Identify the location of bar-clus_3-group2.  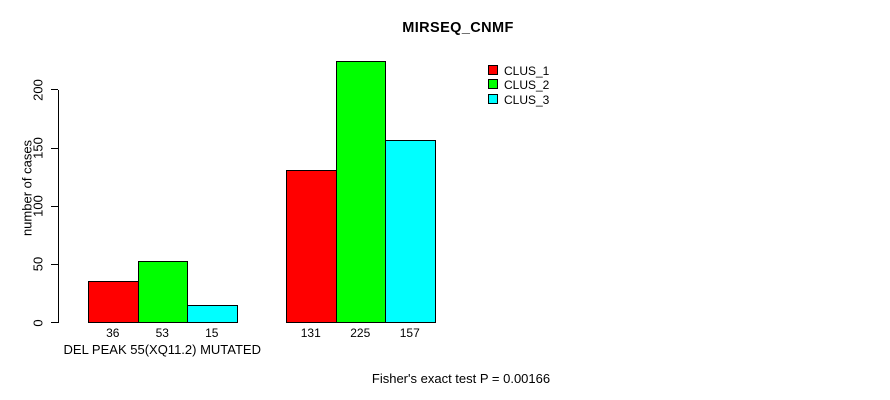
(410, 231).